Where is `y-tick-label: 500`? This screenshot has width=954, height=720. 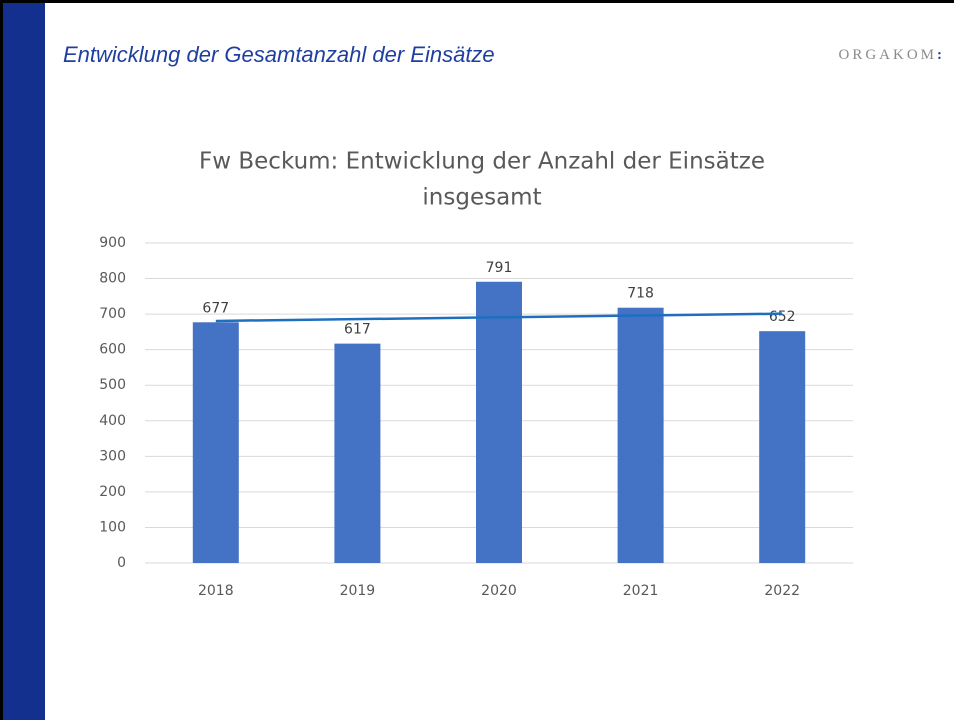
y-tick-label: 500 is located at coordinates (112, 385).